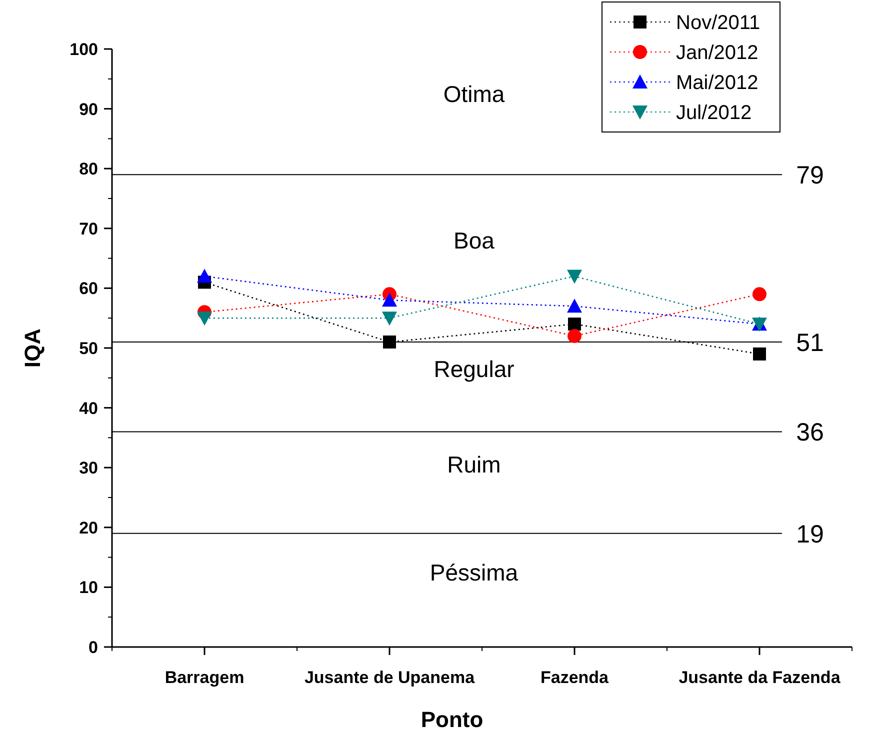  I want to click on annotation: Boa, so click(474, 240).